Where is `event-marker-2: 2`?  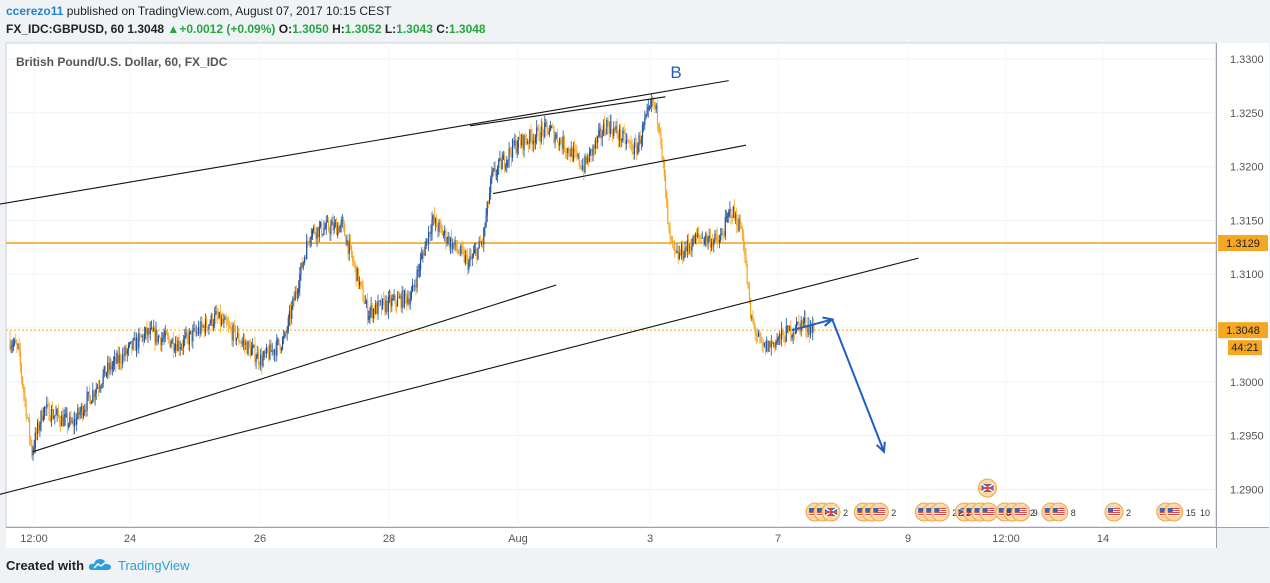
event-marker-2: 2 is located at coordinates (935, 512).